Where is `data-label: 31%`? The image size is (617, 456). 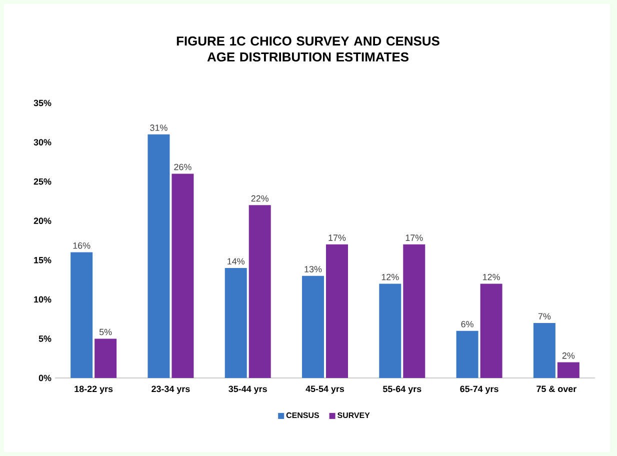 data-label: 31% is located at coordinates (159, 127).